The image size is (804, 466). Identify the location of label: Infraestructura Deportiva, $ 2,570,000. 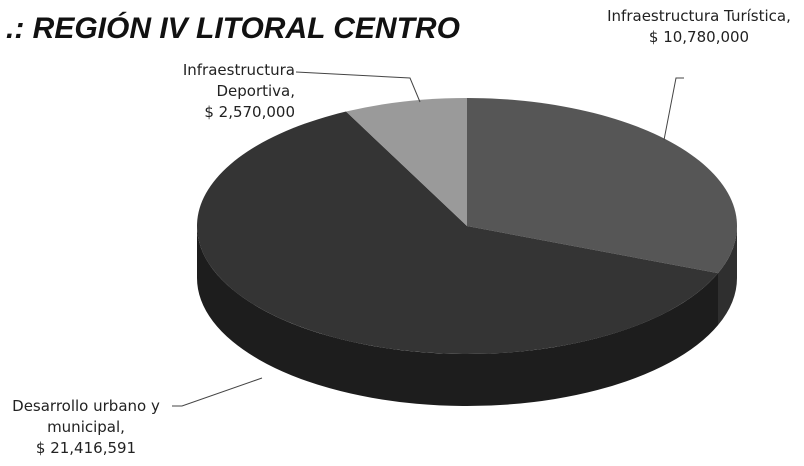
(222, 91).